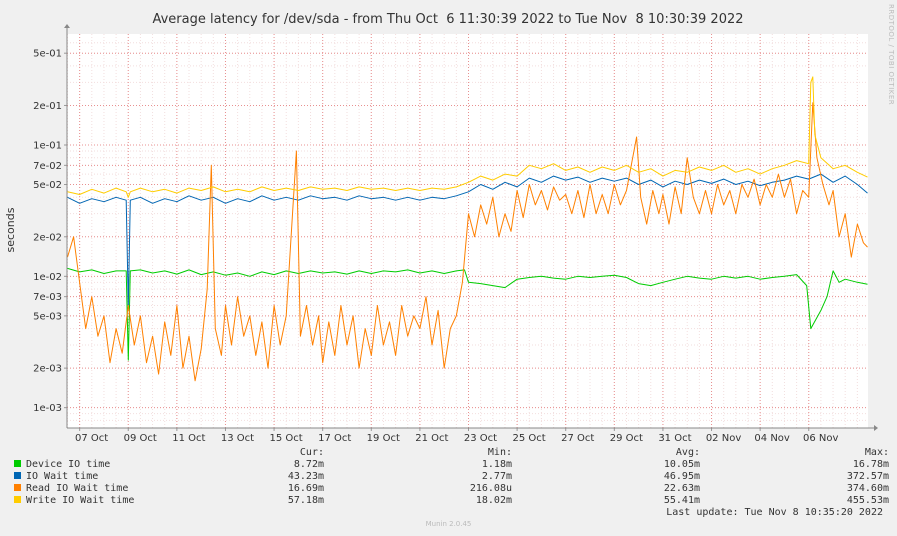  Describe the element at coordinates (529, 438) in the screenshot. I see `x-tick-label: 25 Oct` at that location.